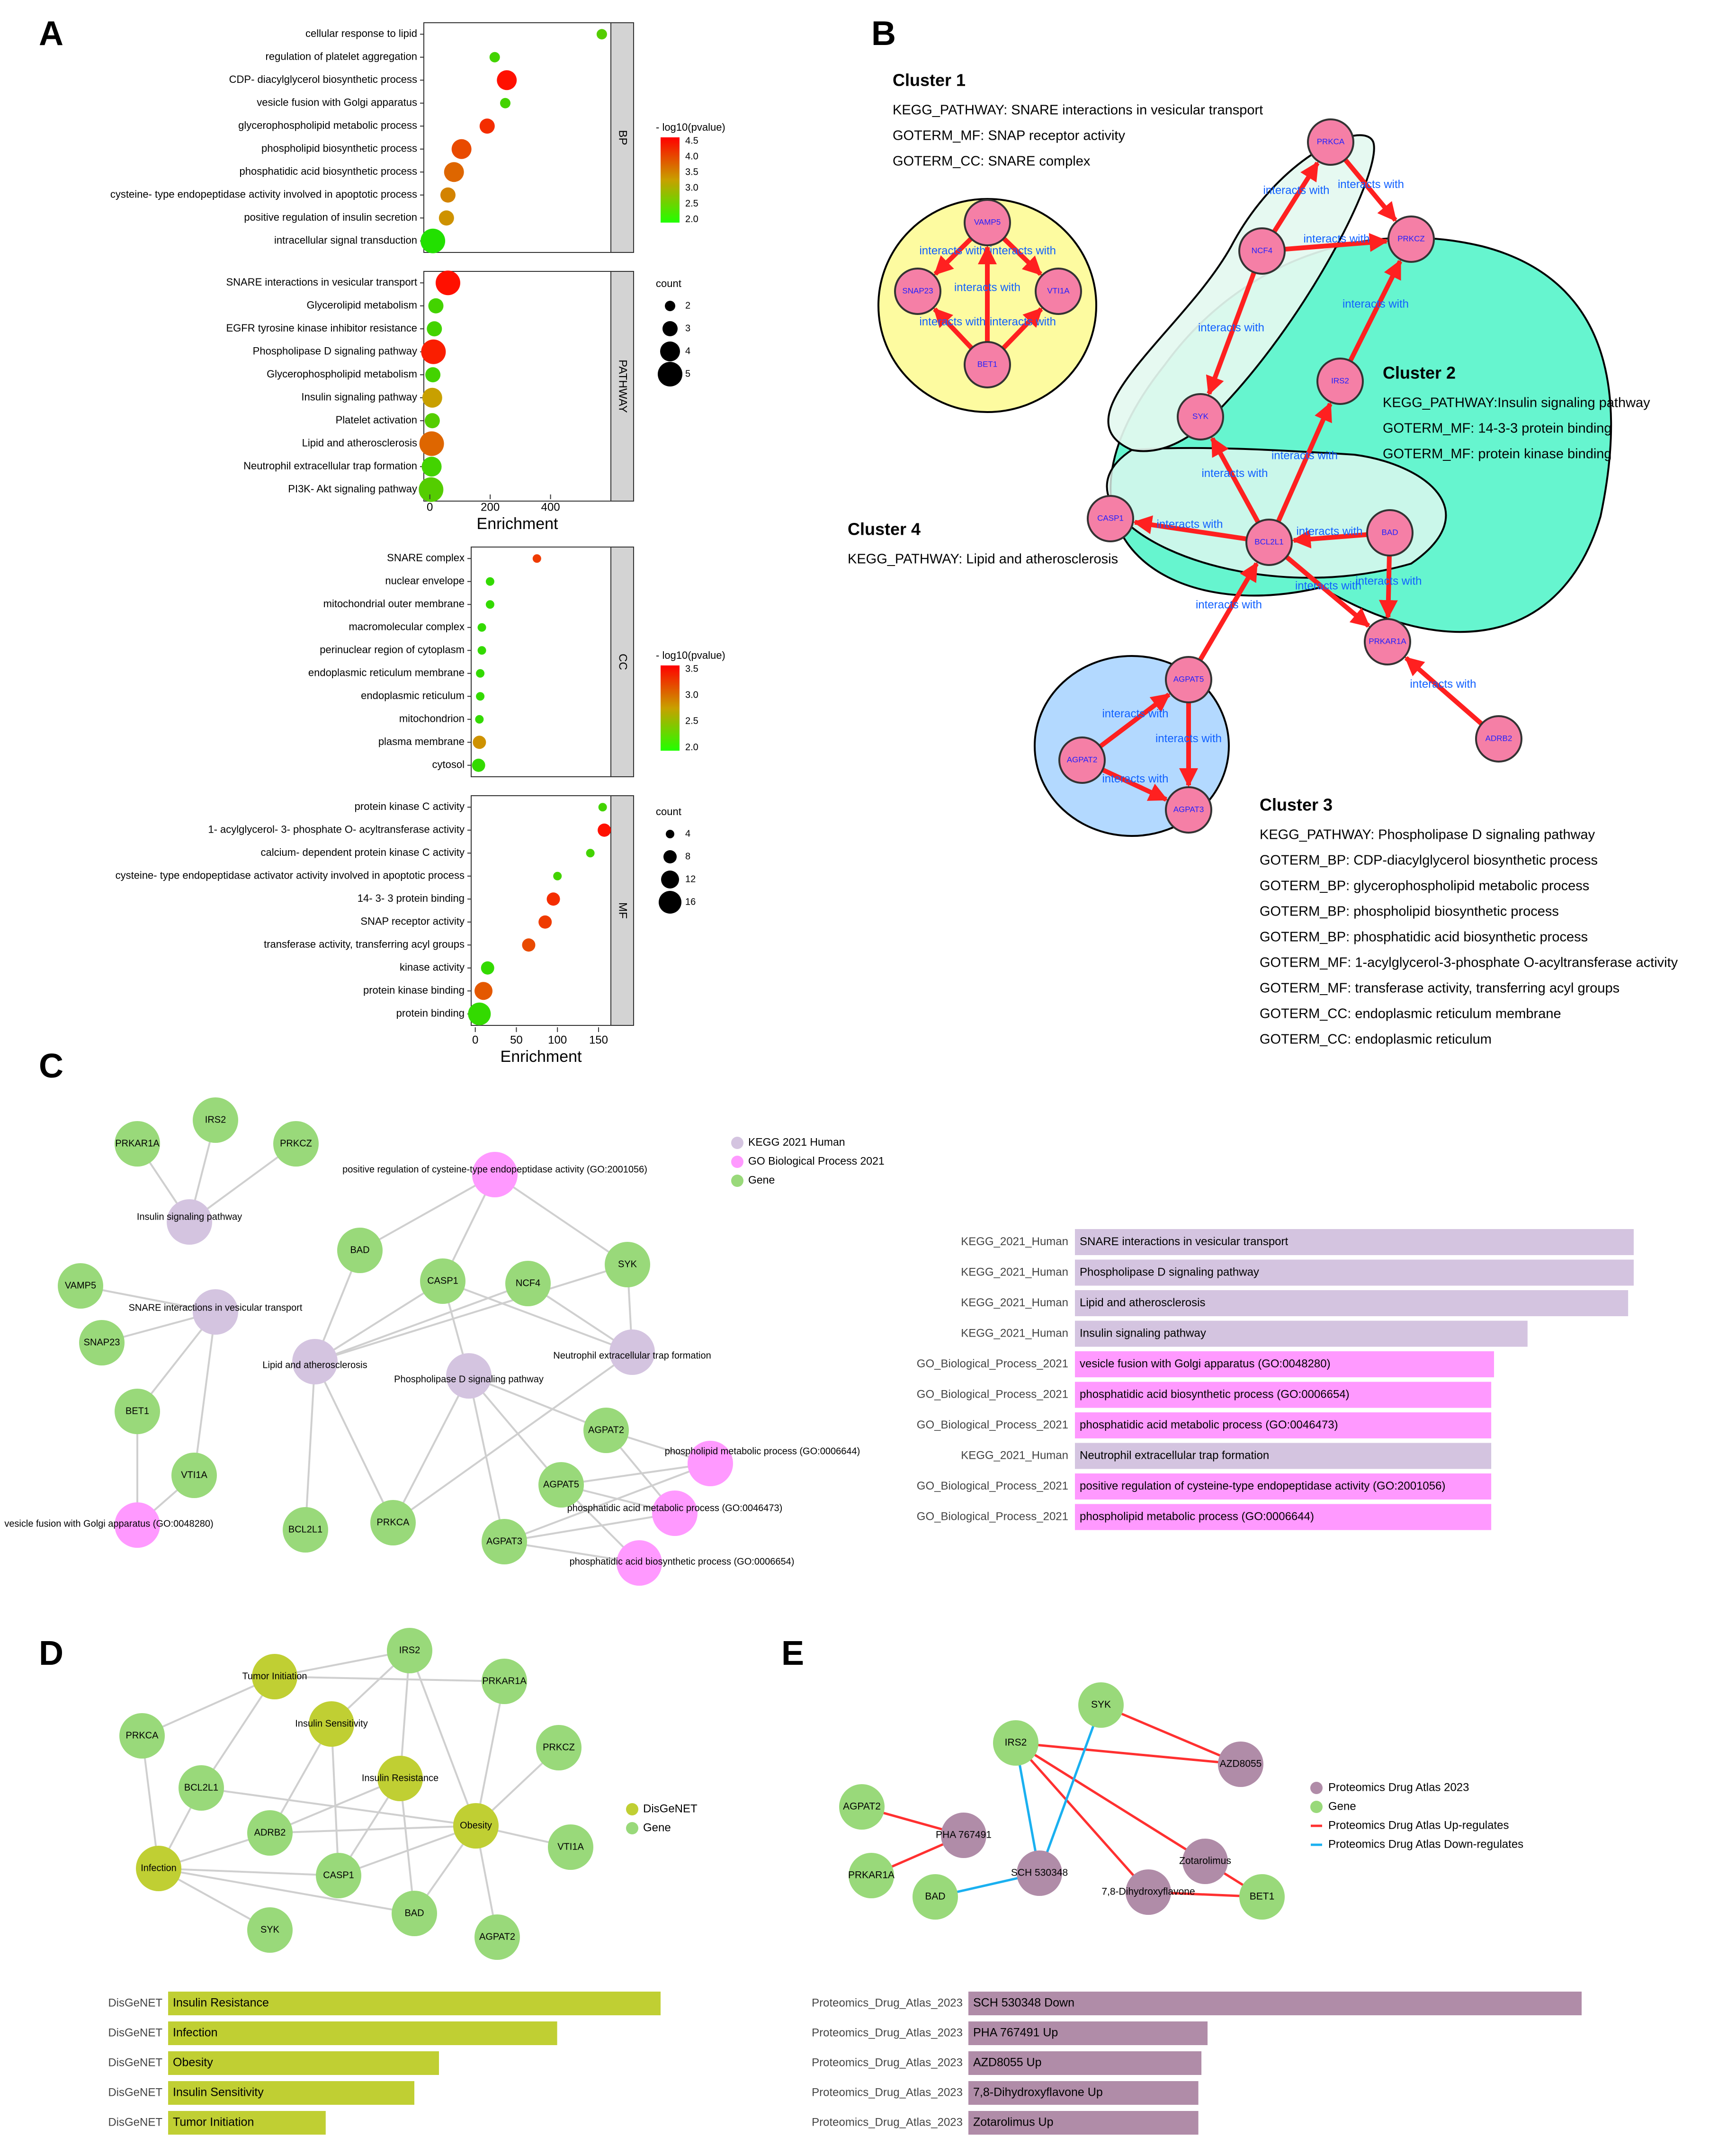 Image resolution: width=1736 pixels, height=2155 pixels. Describe the element at coordinates (487, 968) in the screenshot. I see `dot-kinase activity` at that location.